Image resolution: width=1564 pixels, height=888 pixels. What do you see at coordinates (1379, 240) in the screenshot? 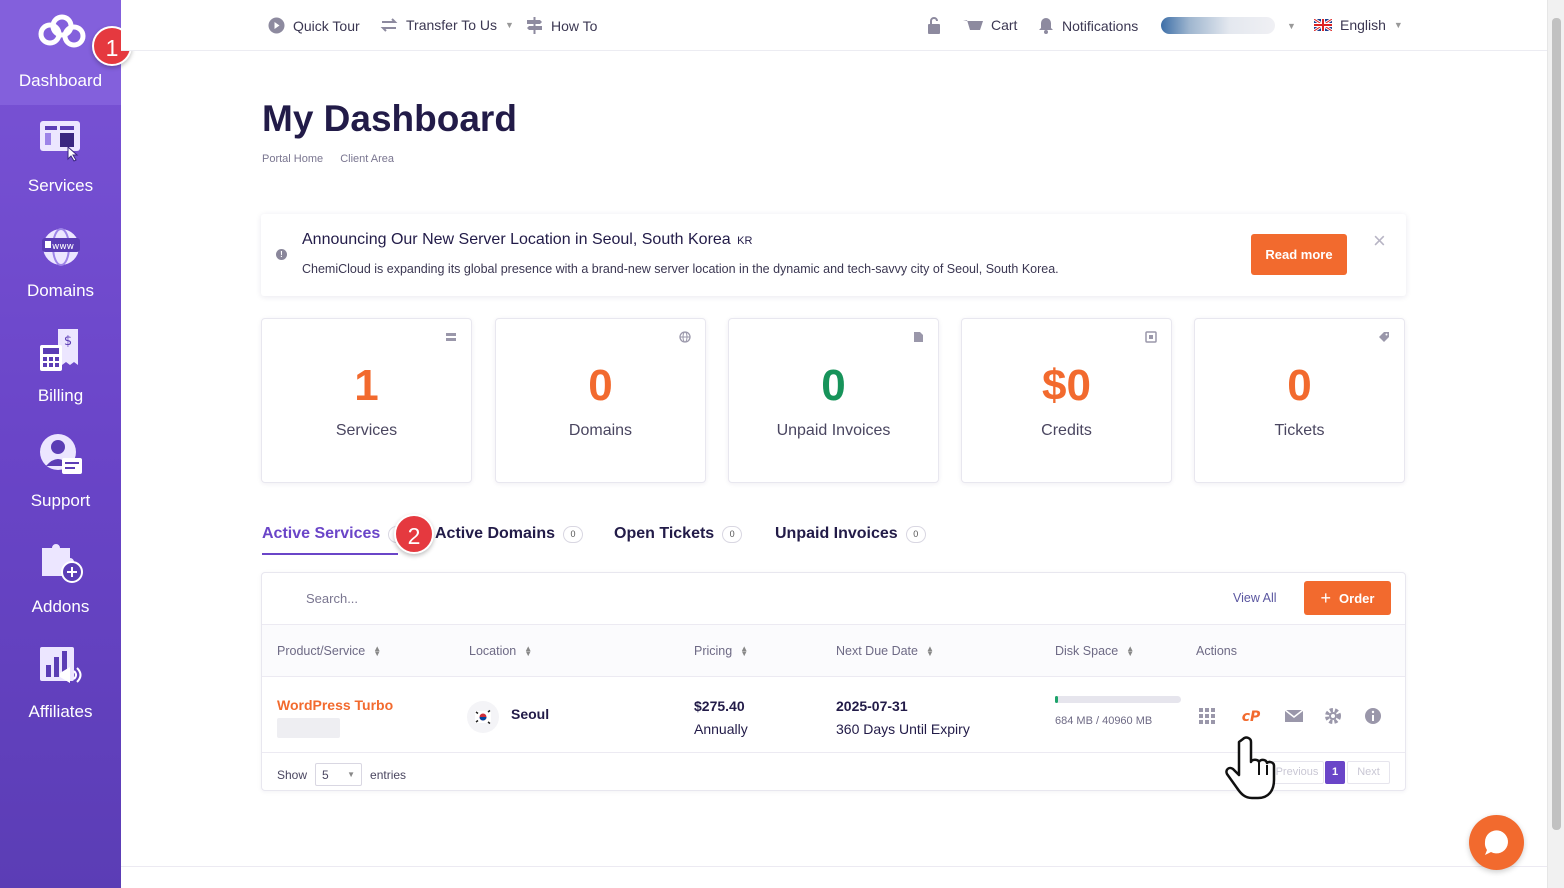
I see `close-icon: ×` at bounding box center [1379, 240].